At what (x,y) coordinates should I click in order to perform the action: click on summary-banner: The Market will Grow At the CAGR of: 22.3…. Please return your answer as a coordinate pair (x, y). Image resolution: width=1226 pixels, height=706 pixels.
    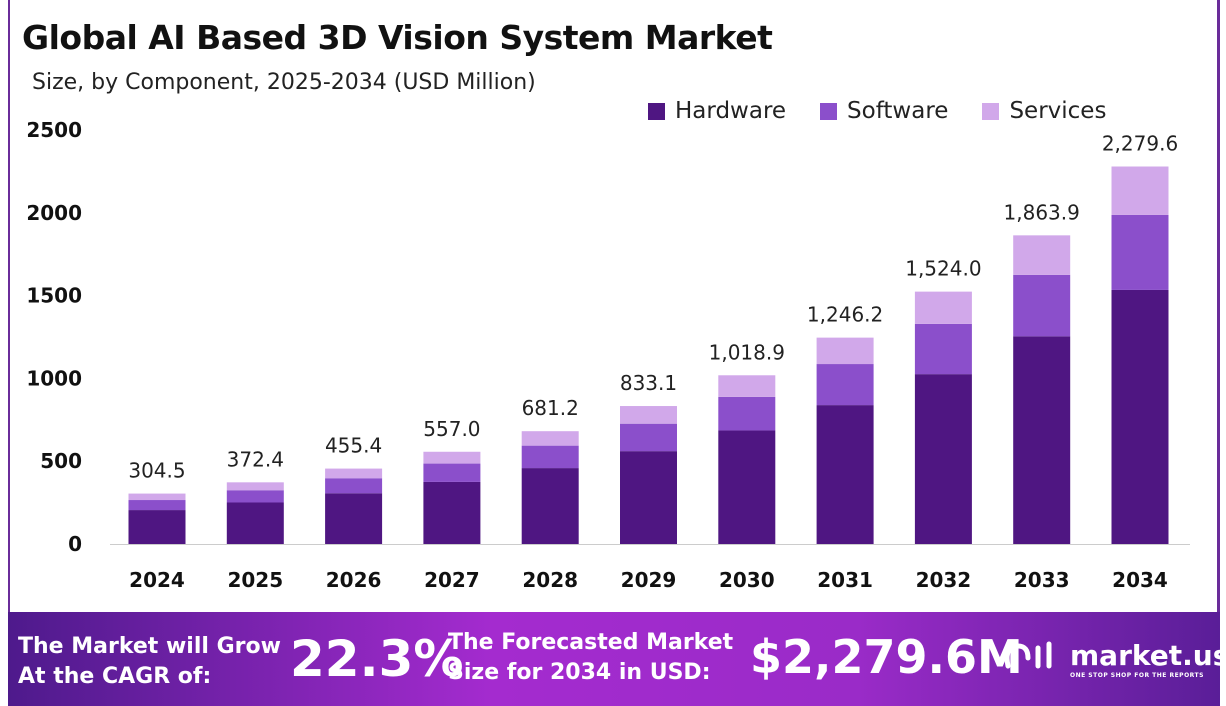
    Looking at the image, I should click on (617, 659).